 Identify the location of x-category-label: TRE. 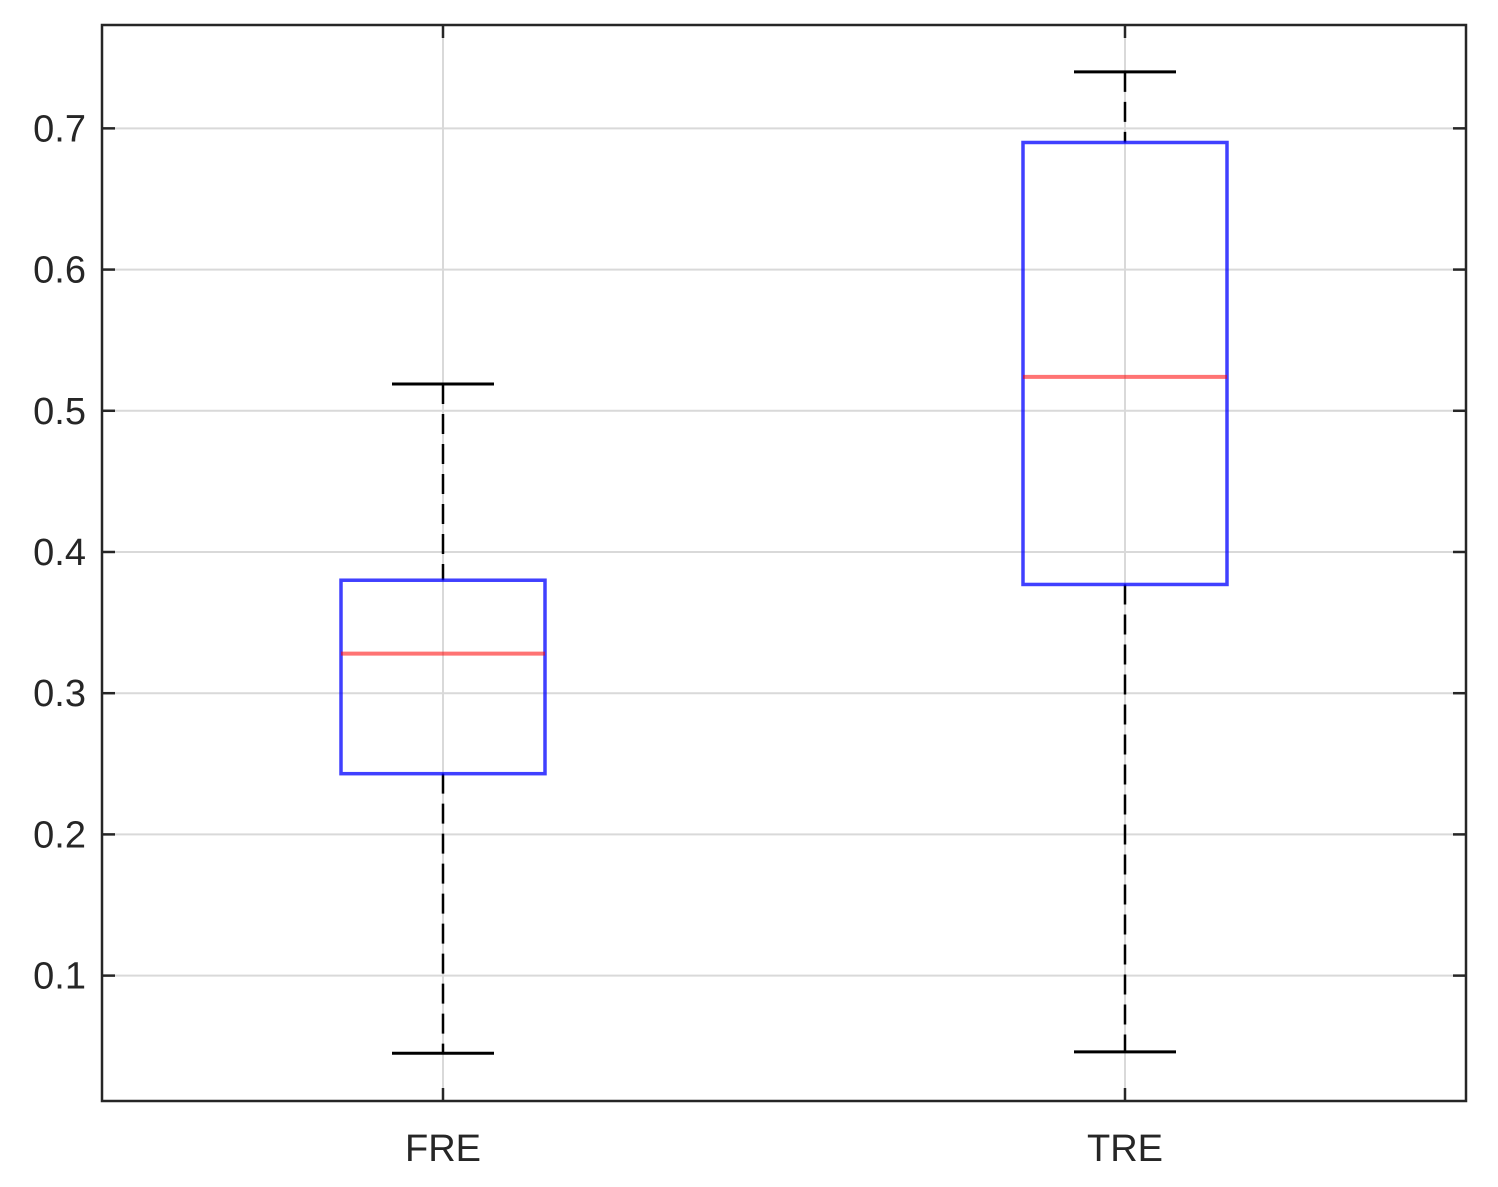
(1125, 1149).